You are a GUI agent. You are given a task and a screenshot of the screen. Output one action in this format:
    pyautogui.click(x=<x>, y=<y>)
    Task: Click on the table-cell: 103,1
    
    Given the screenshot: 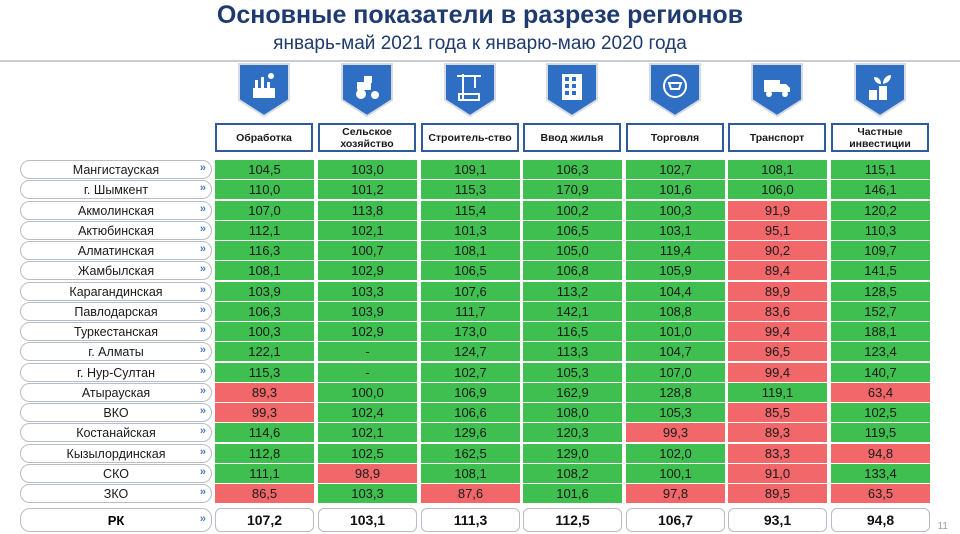 What is the action you would take?
    pyautogui.click(x=675, y=230)
    